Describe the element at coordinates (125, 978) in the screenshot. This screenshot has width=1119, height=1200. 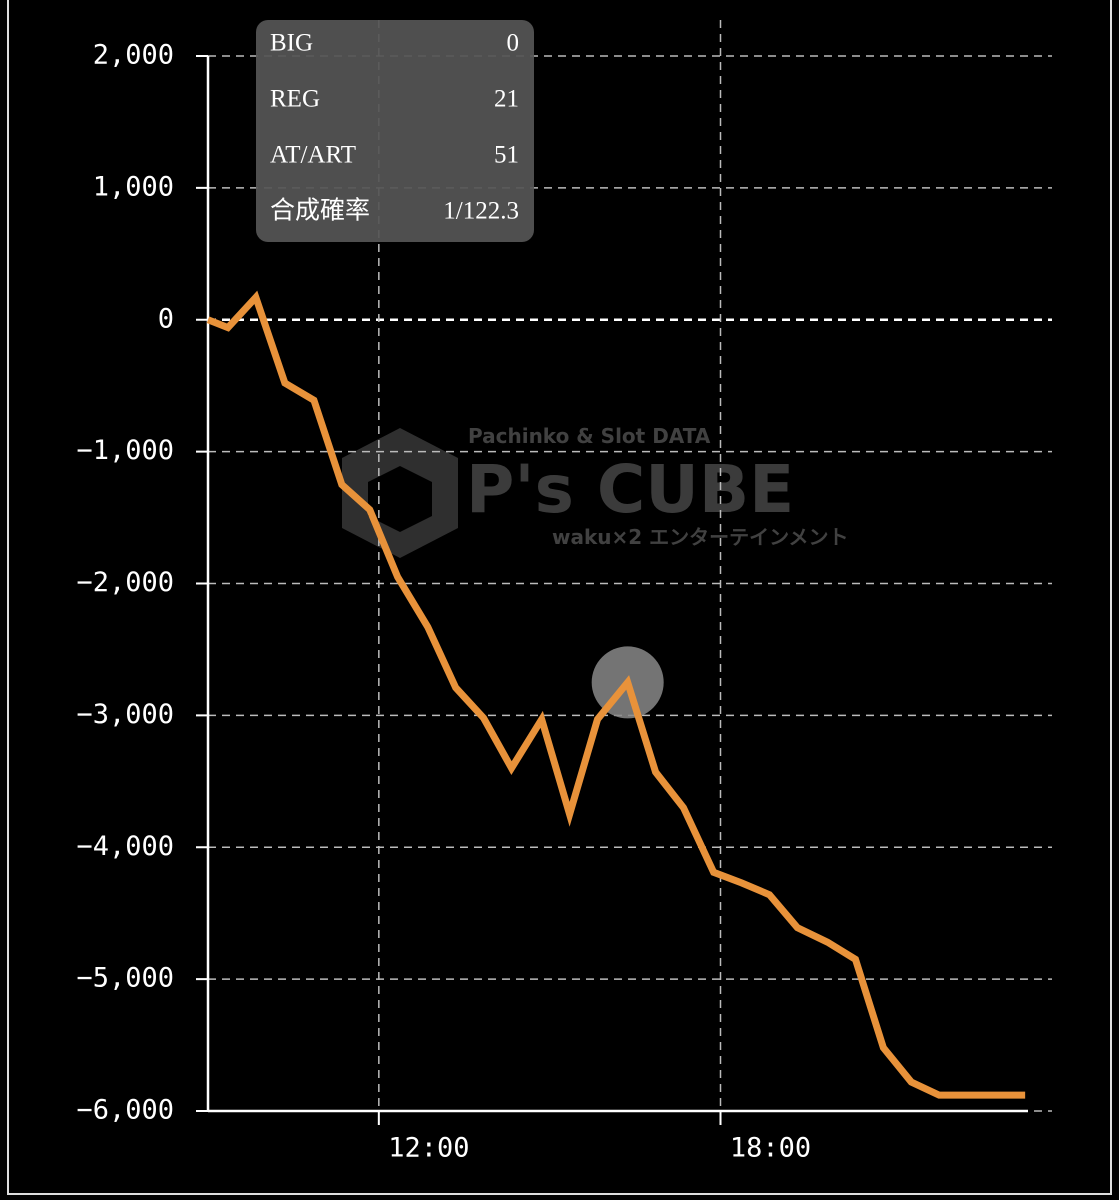
I see `y-tick-label: −5,000` at that location.